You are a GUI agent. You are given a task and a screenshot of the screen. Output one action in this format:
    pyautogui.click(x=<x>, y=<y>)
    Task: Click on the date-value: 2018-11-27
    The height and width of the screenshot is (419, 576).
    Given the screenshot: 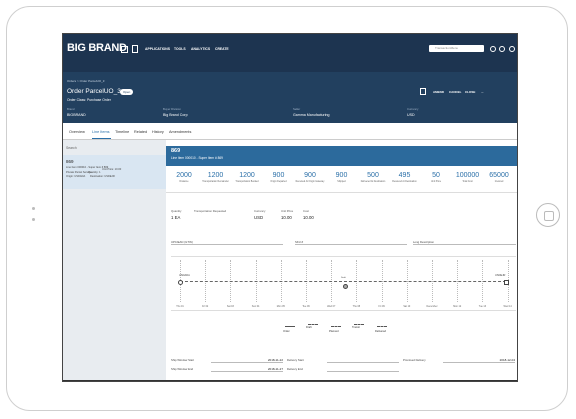 What is the action you would take?
    pyautogui.click(x=275, y=369)
    